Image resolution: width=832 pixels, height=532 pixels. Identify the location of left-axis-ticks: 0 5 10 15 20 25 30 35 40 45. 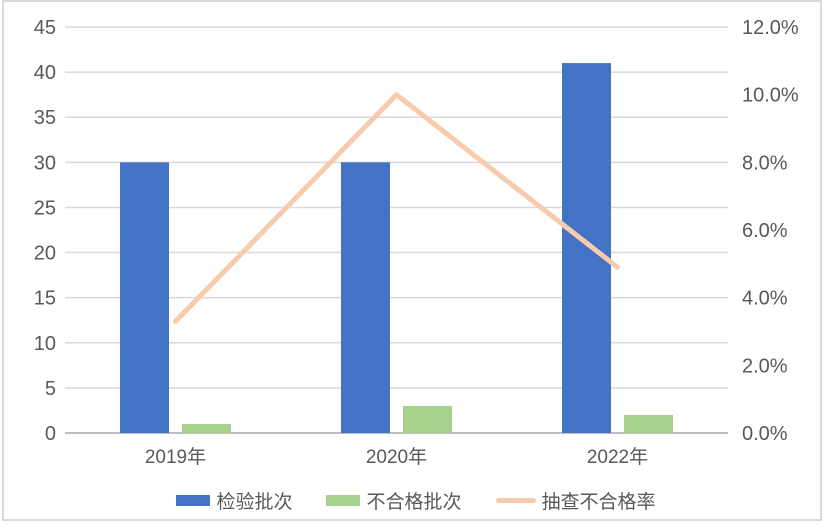
(45, 231).